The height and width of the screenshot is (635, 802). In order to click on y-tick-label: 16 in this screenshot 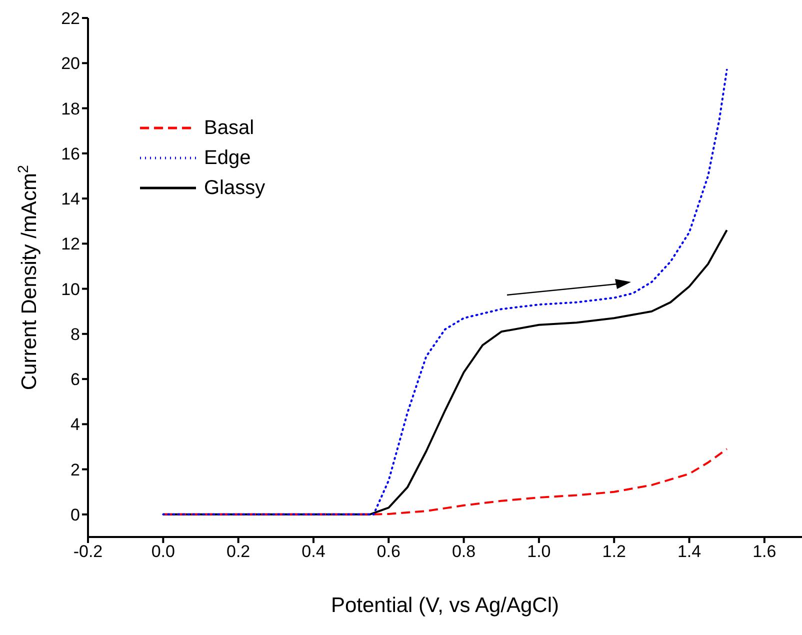, I will do `click(70, 154)`.